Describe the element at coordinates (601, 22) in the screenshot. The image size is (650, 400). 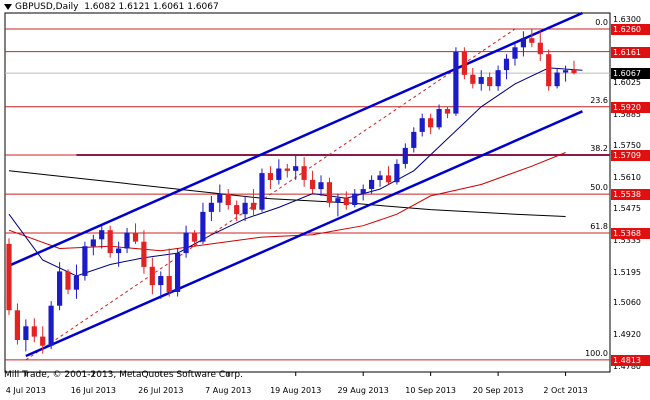
I see `fib-percent-label: 0.0` at that location.